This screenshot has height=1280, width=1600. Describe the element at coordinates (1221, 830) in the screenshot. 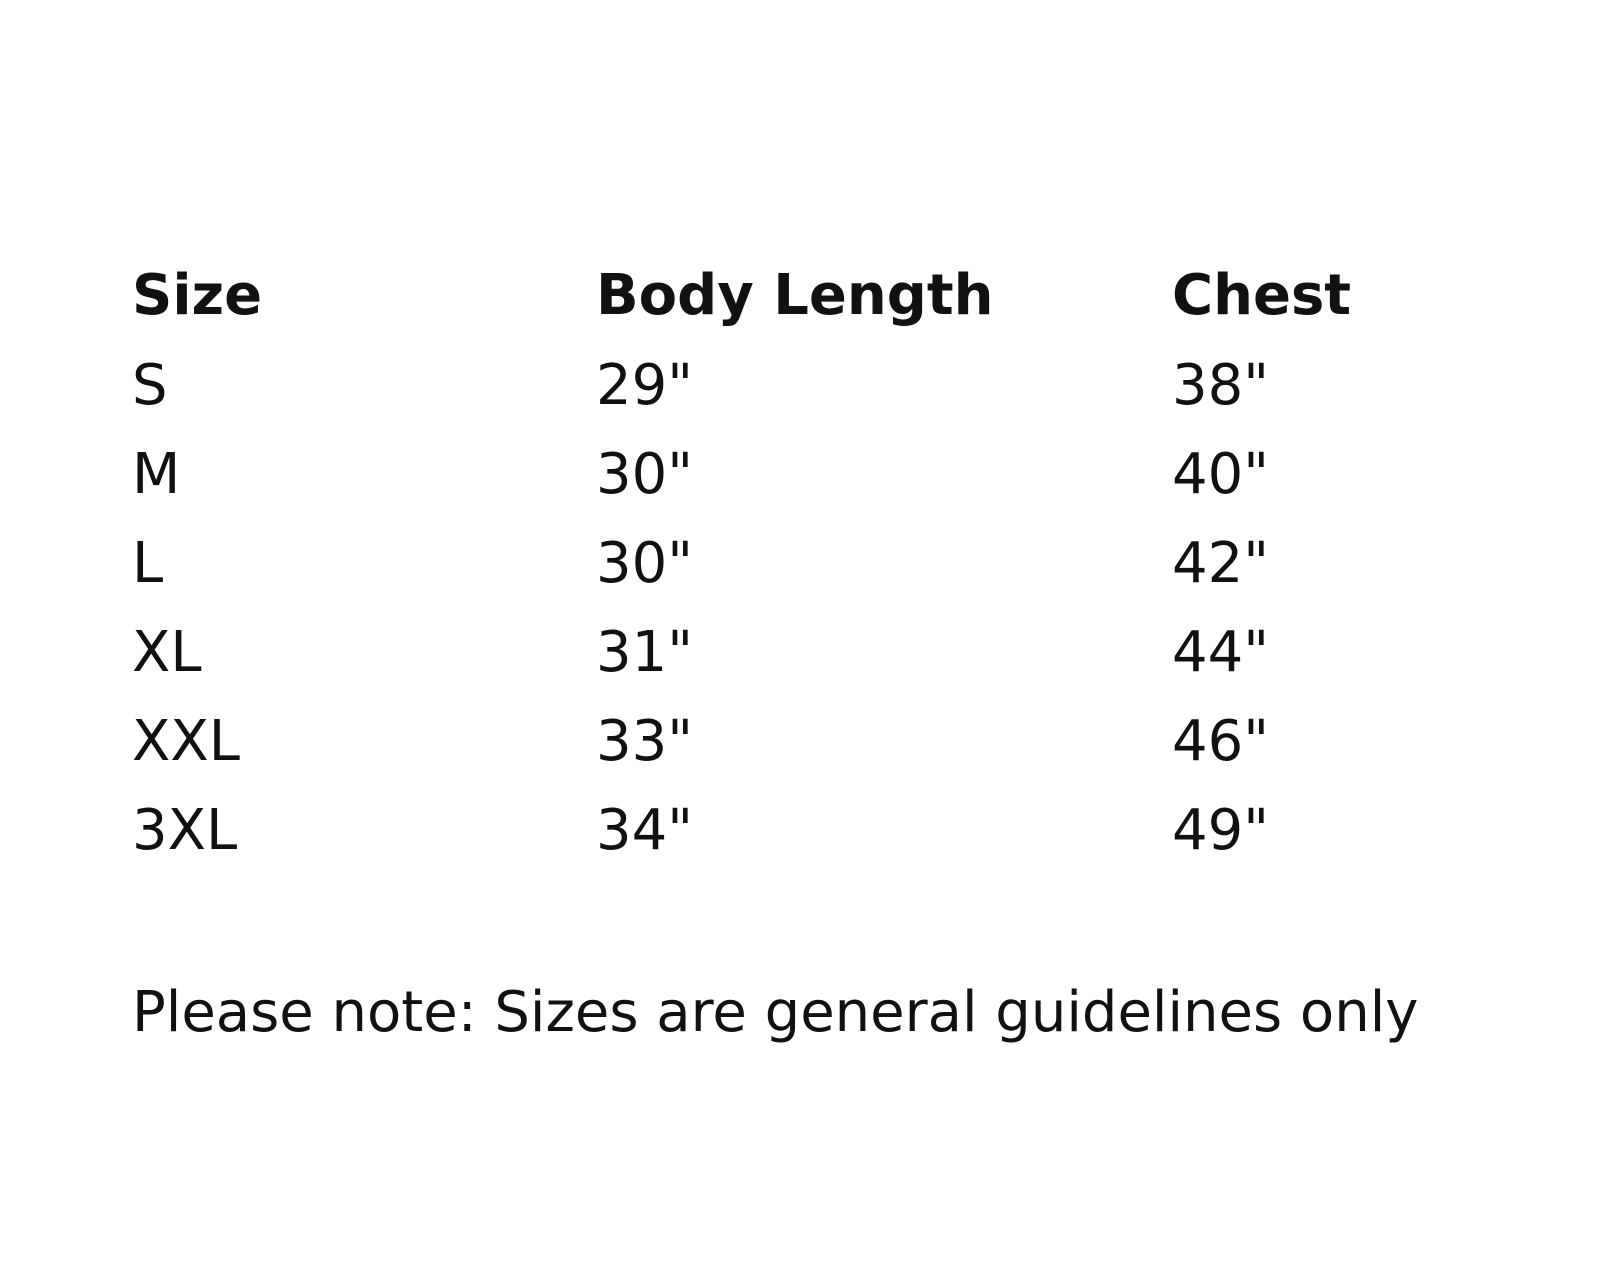

I see `table-cell: 49"` at that location.